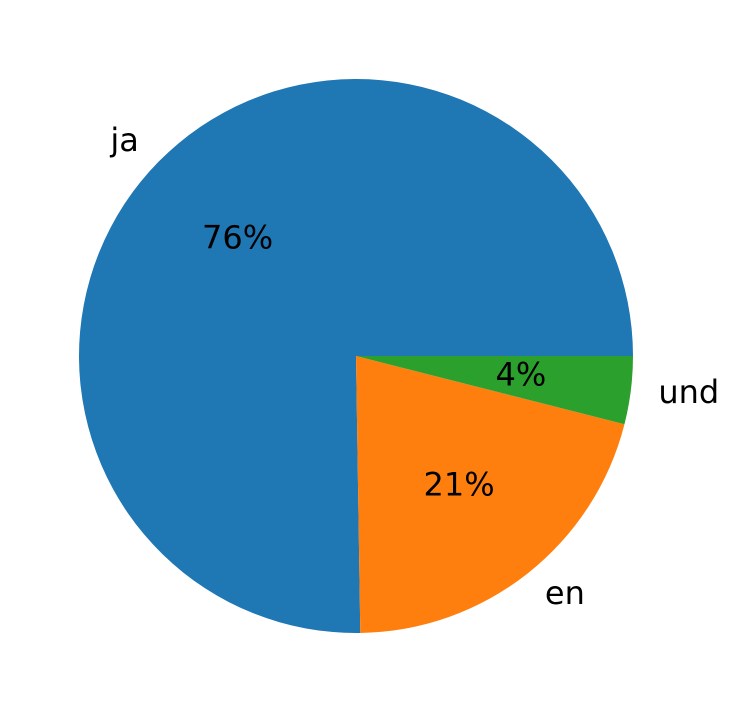 This screenshot has height=713, width=735. Describe the element at coordinates (124, 140) in the screenshot. I see `slice-label: ja` at that location.